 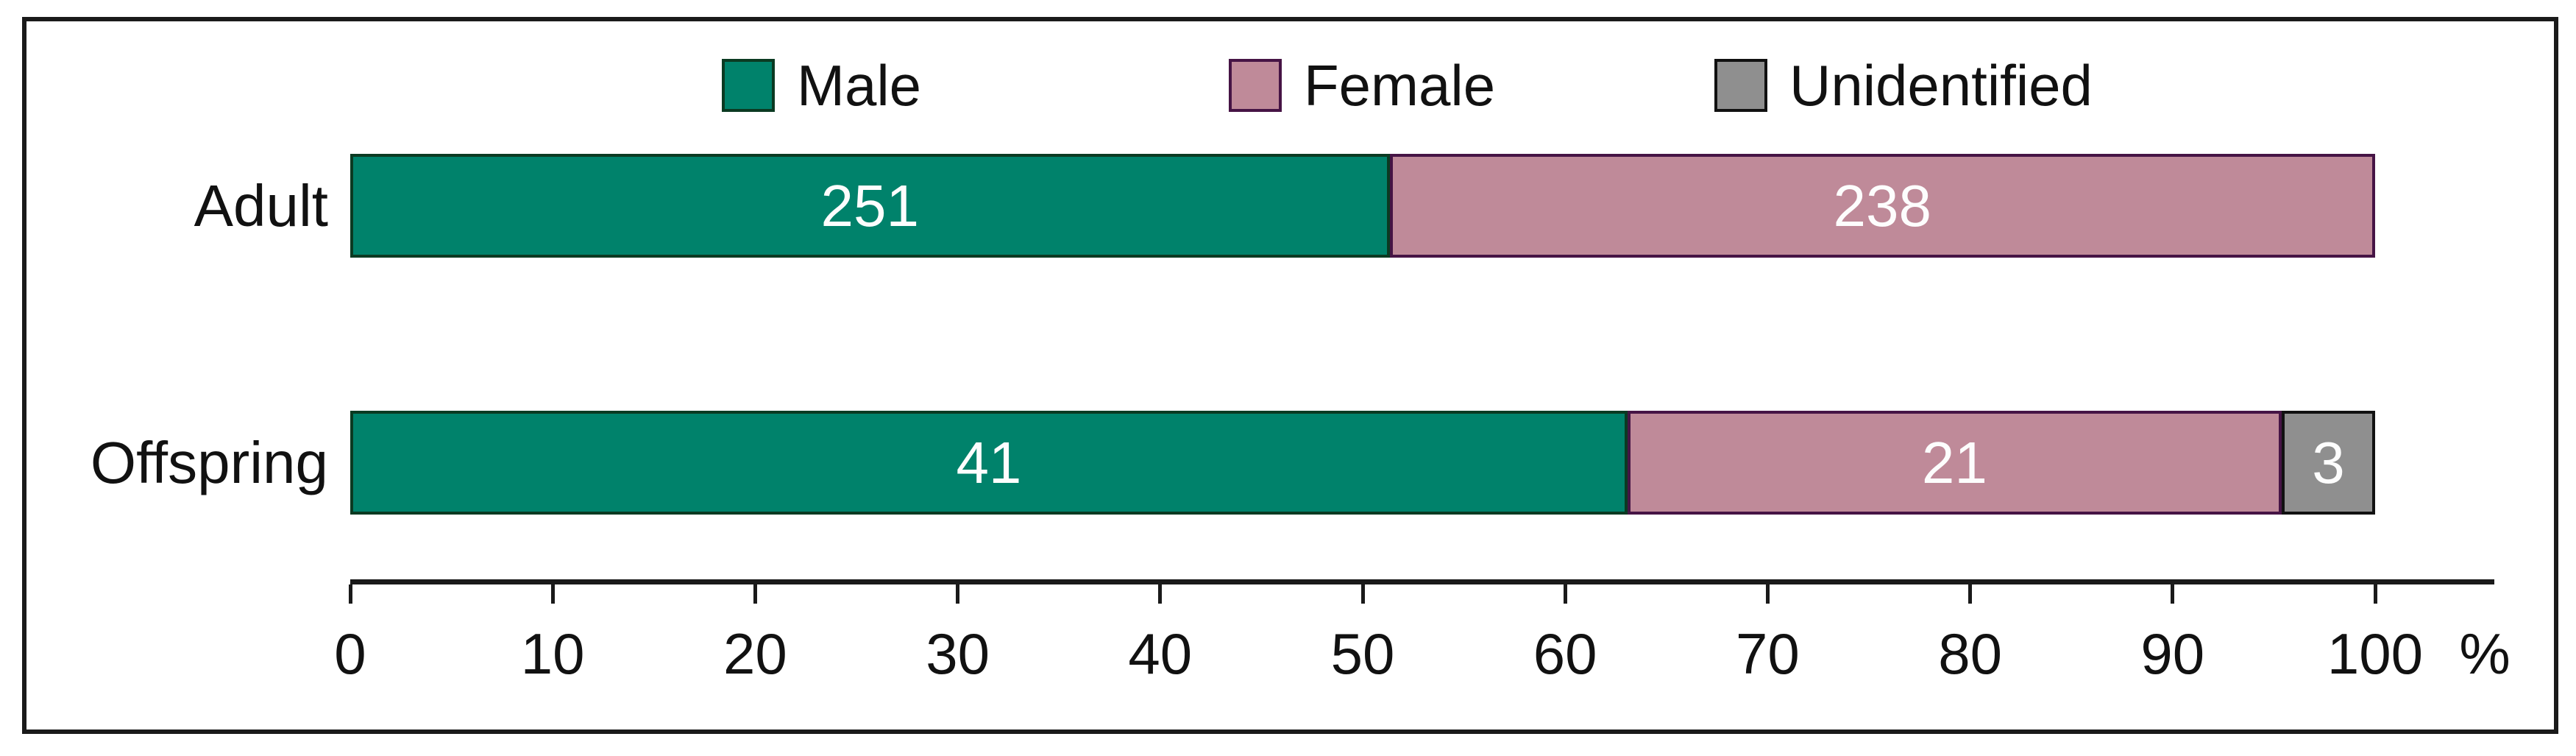 What do you see at coordinates (755, 653) in the screenshot?
I see `axis-tick-label: 20` at bounding box center [755, 653].